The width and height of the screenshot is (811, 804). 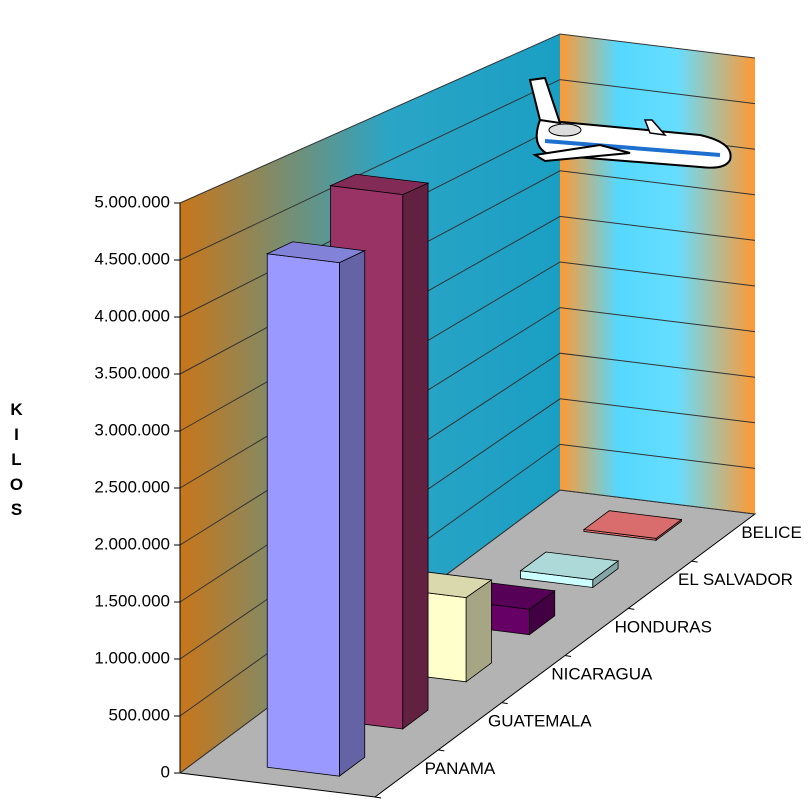 I want to click on y-tick-label: 0, so click(x=165, y=771).